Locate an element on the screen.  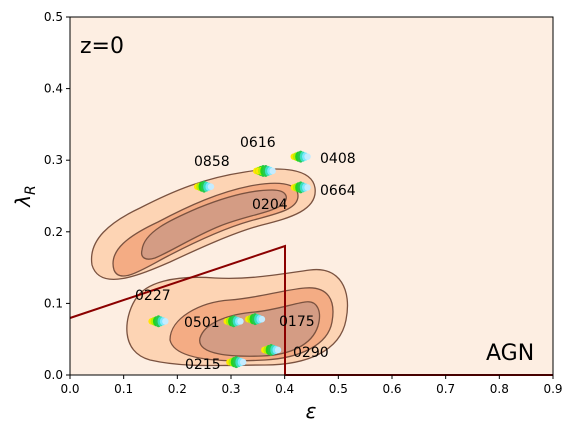
x-axis: 0.0 0.1 0.2 0.3 0.4 0.5 0.6 0.7 0.8 0.9 is located at coordinates (311, 385).